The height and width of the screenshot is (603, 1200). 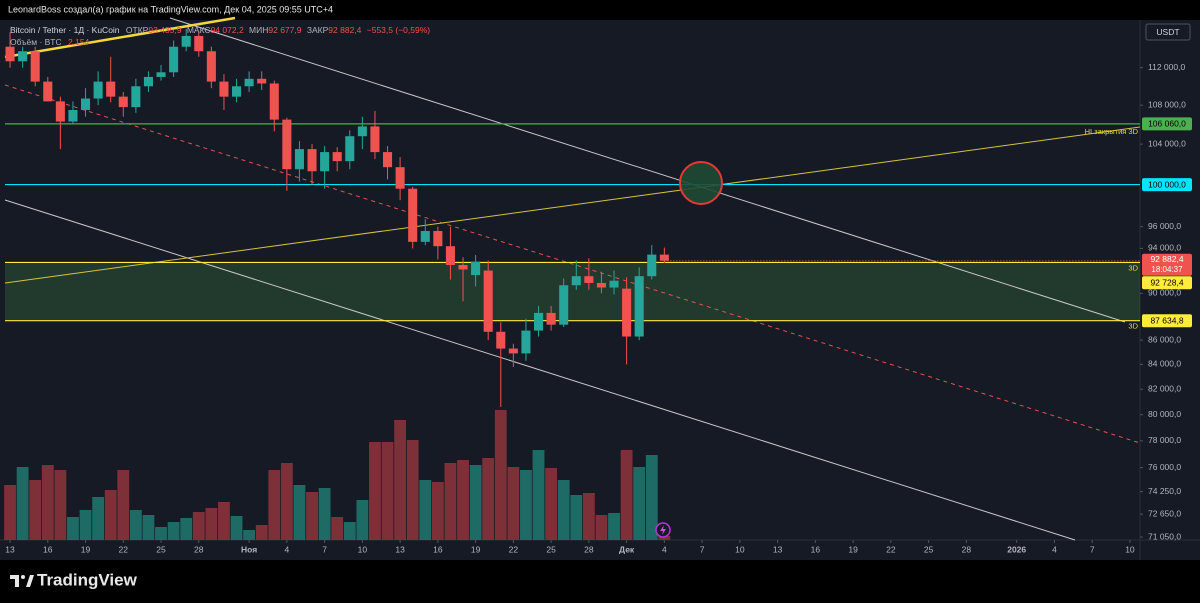 What do you see at coordinates (137, 30) in the screenshot?
I see `legend-key: ОТКР` at bounding box center [137, 30].